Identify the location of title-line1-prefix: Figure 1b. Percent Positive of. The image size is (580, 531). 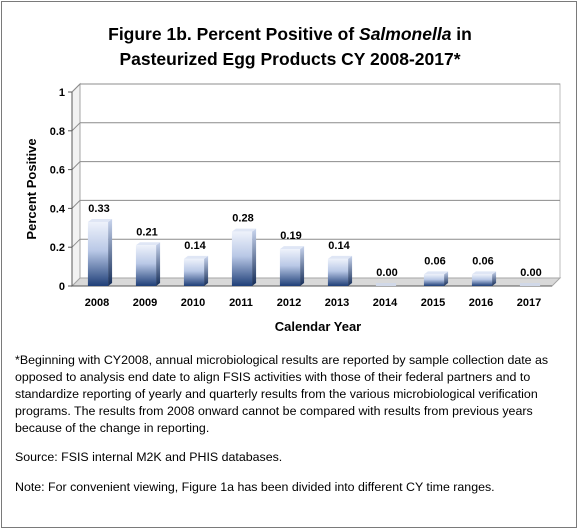
(234, 34).